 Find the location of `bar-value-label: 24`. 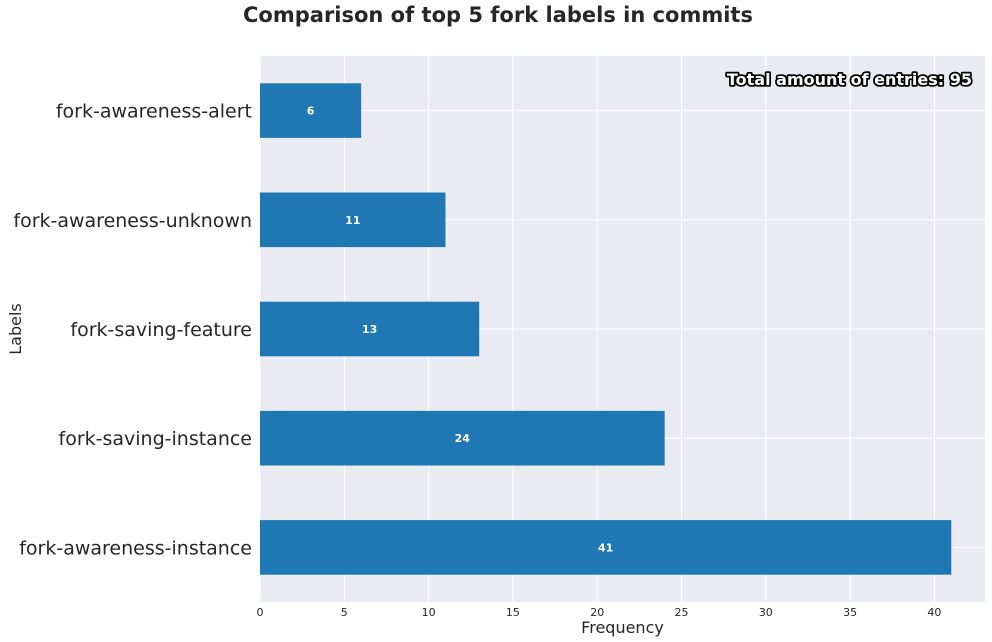

bar-value-label: 24 is located at coordinates (463, 438).